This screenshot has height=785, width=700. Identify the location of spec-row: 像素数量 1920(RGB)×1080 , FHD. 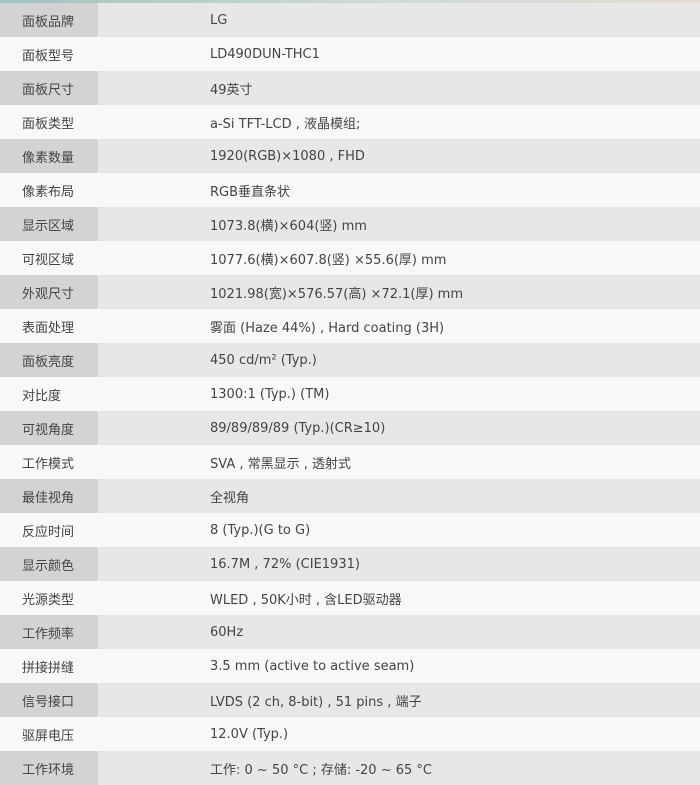
(350, 156).